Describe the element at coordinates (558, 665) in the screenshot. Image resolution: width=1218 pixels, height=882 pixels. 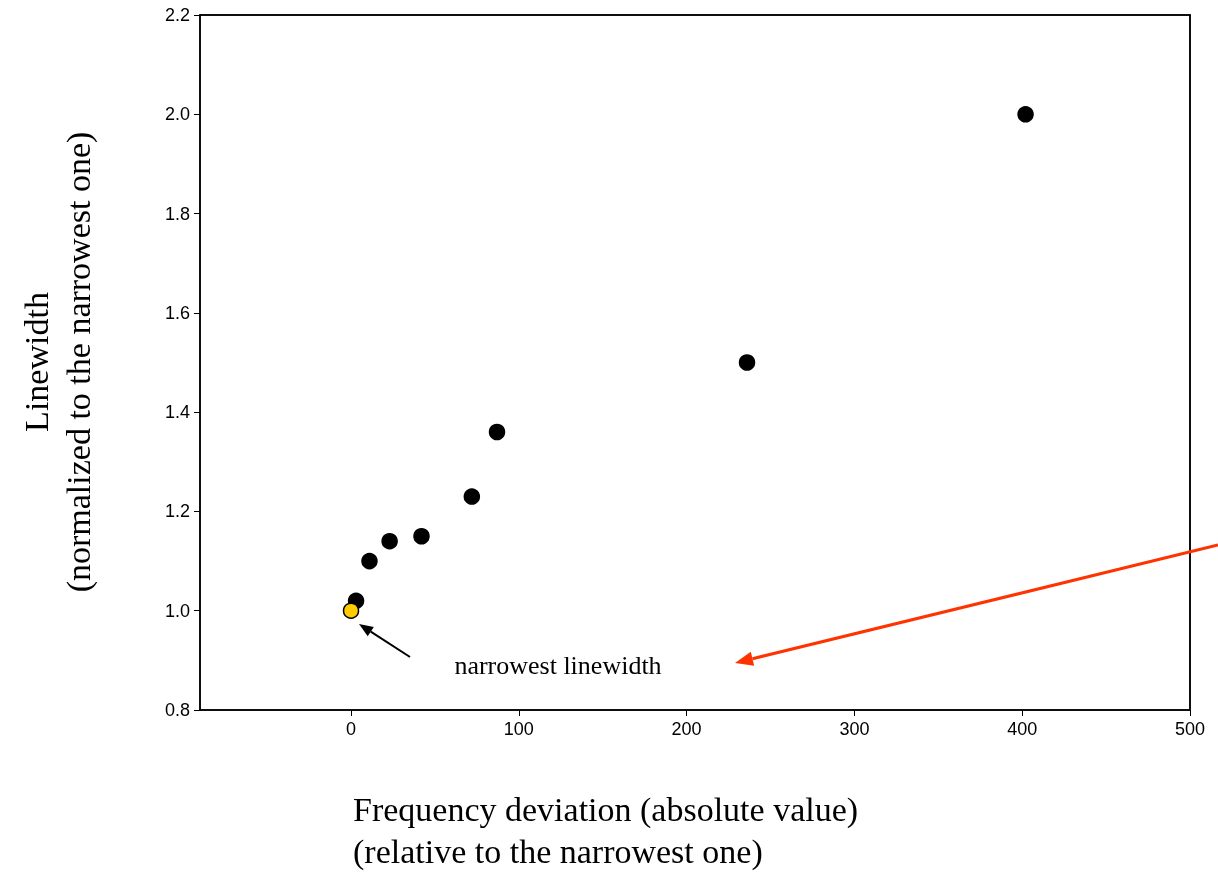
I see `annotation: narrowest linewidth` at that location.